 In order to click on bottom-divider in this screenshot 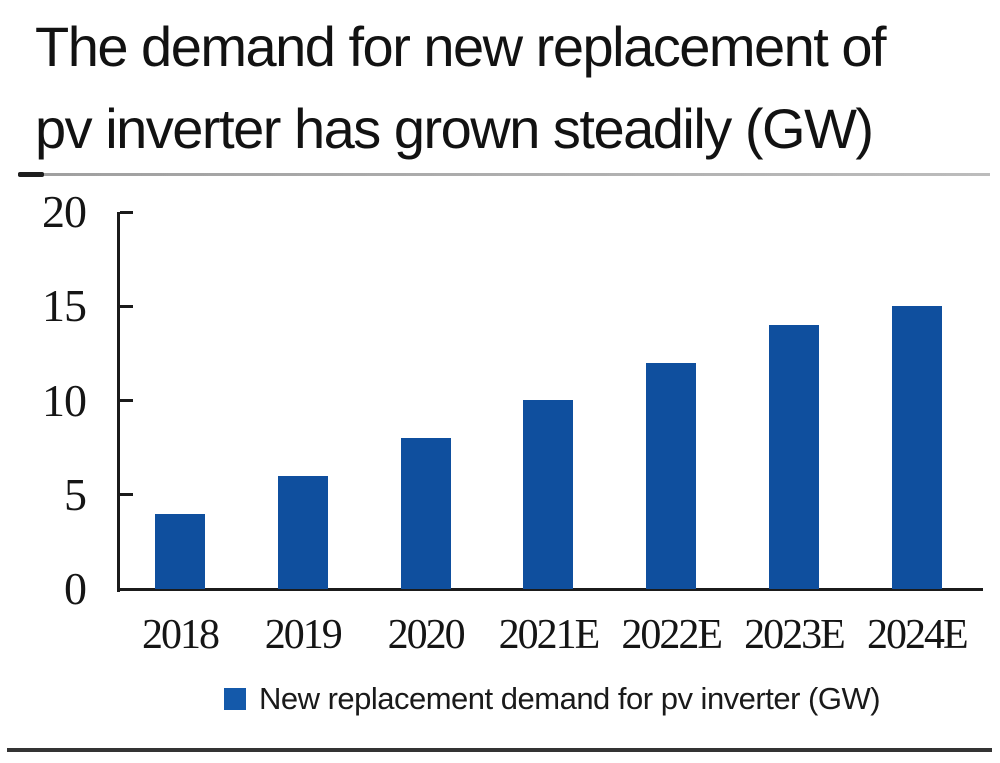, I will do `click(499, 750)`.